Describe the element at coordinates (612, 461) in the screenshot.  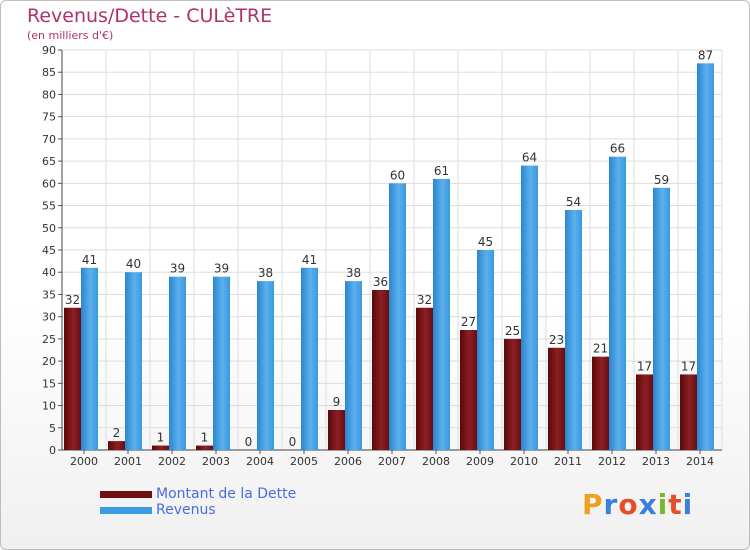
I see `x-tick-label: 2012` at that location.